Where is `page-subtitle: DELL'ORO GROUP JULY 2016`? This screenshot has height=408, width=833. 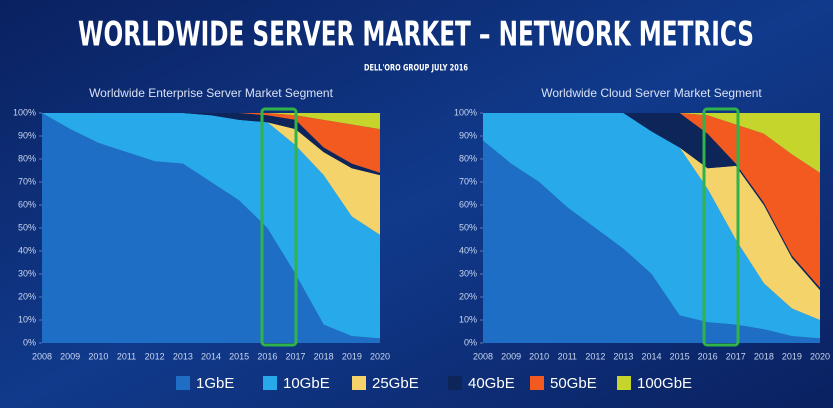 page-subtitle: DELL'ORO GROUP JULY 2016 is located at coordinates (416, 69).